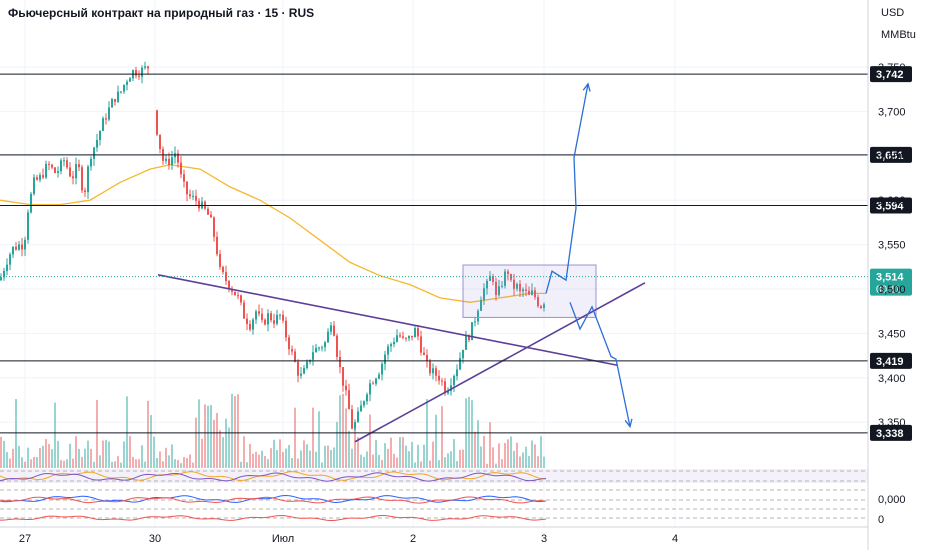 This screenshot has height=550, width=932. I want to click on time-tick-label: Июл, so click(283, 539).